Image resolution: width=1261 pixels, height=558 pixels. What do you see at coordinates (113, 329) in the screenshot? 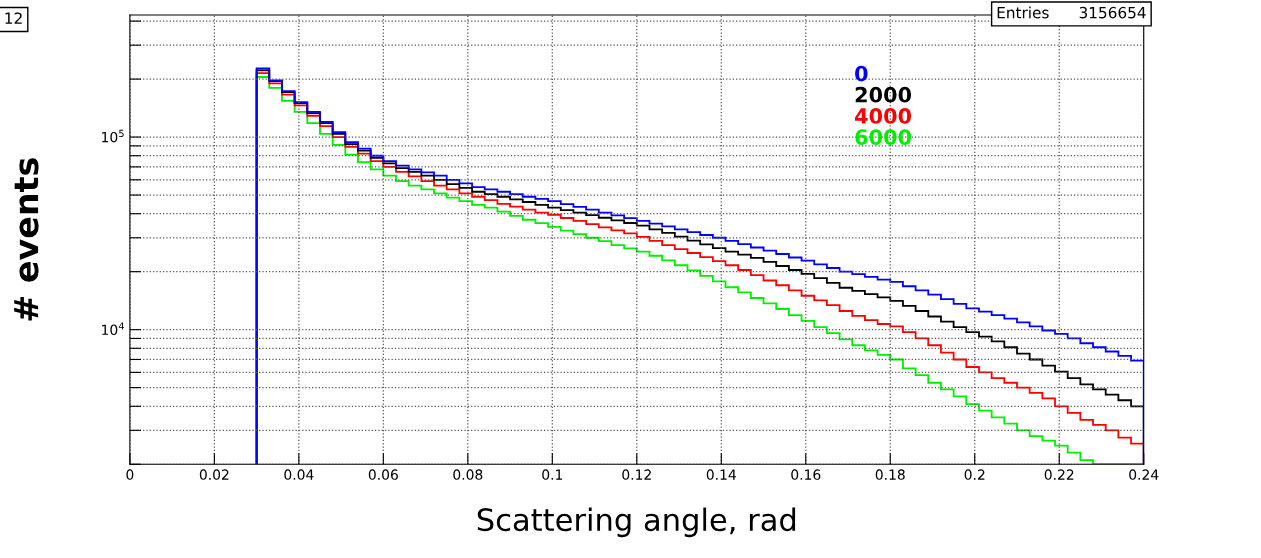
I see `y-tick-label: 10$^{4}$` at bounding box center [113, 329].